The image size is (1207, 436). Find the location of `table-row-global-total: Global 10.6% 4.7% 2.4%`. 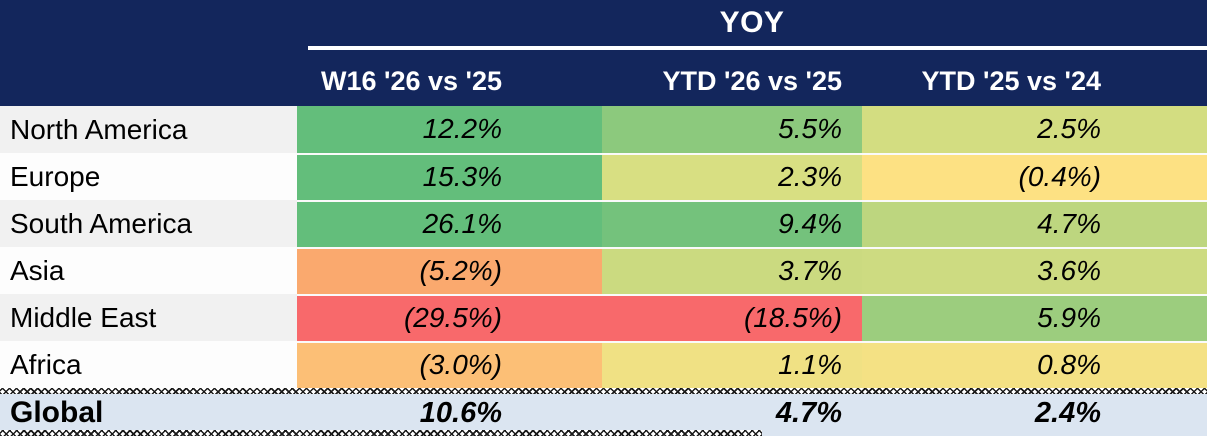

table-row-global-total: Global 10.6% 4.7% 2.4% is located at coordinates (603, 415).